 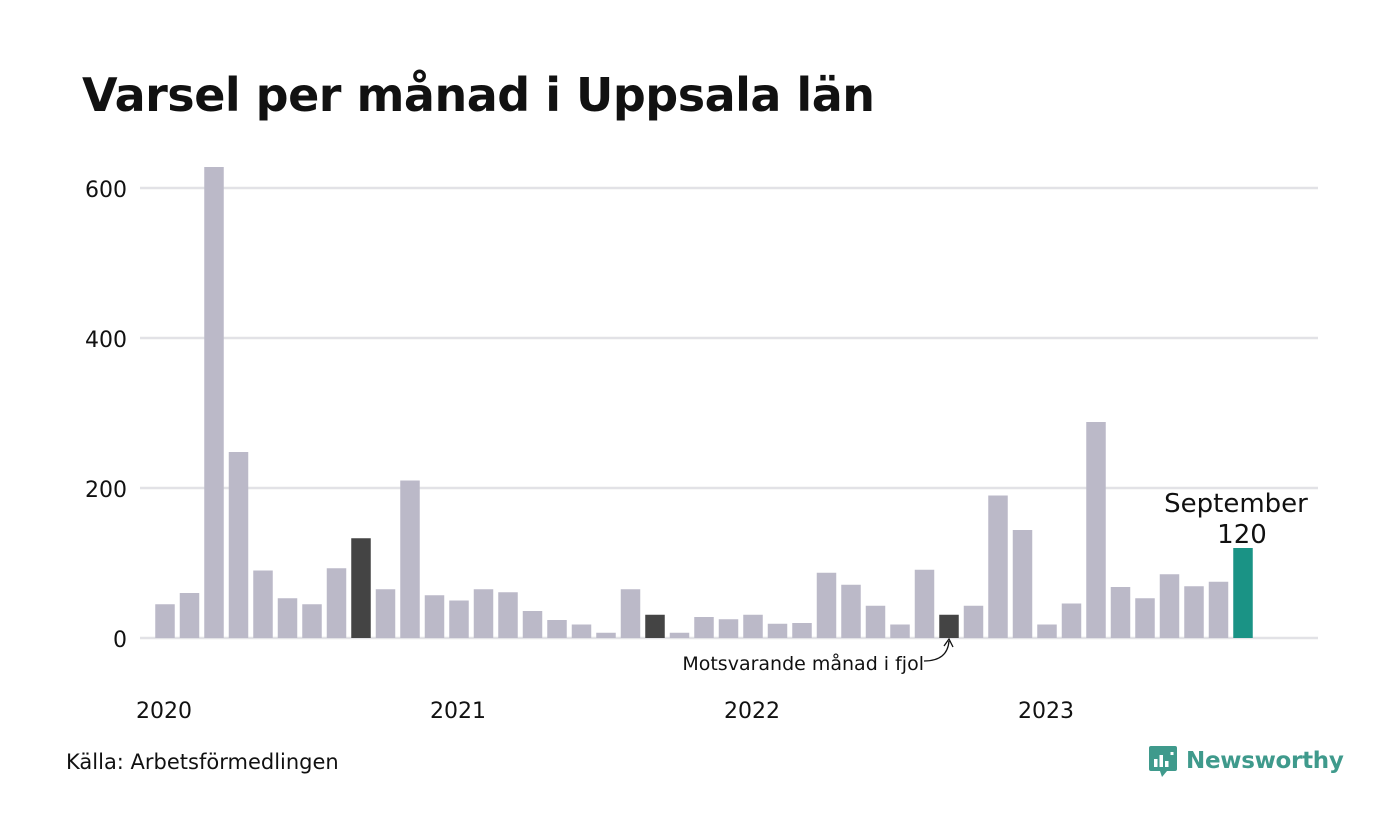 What do you see at coordinates (803, 663) in the screenshot?
I see `comparison-note: Motsvarande månad i fjol` at bounding box center [803, 663].